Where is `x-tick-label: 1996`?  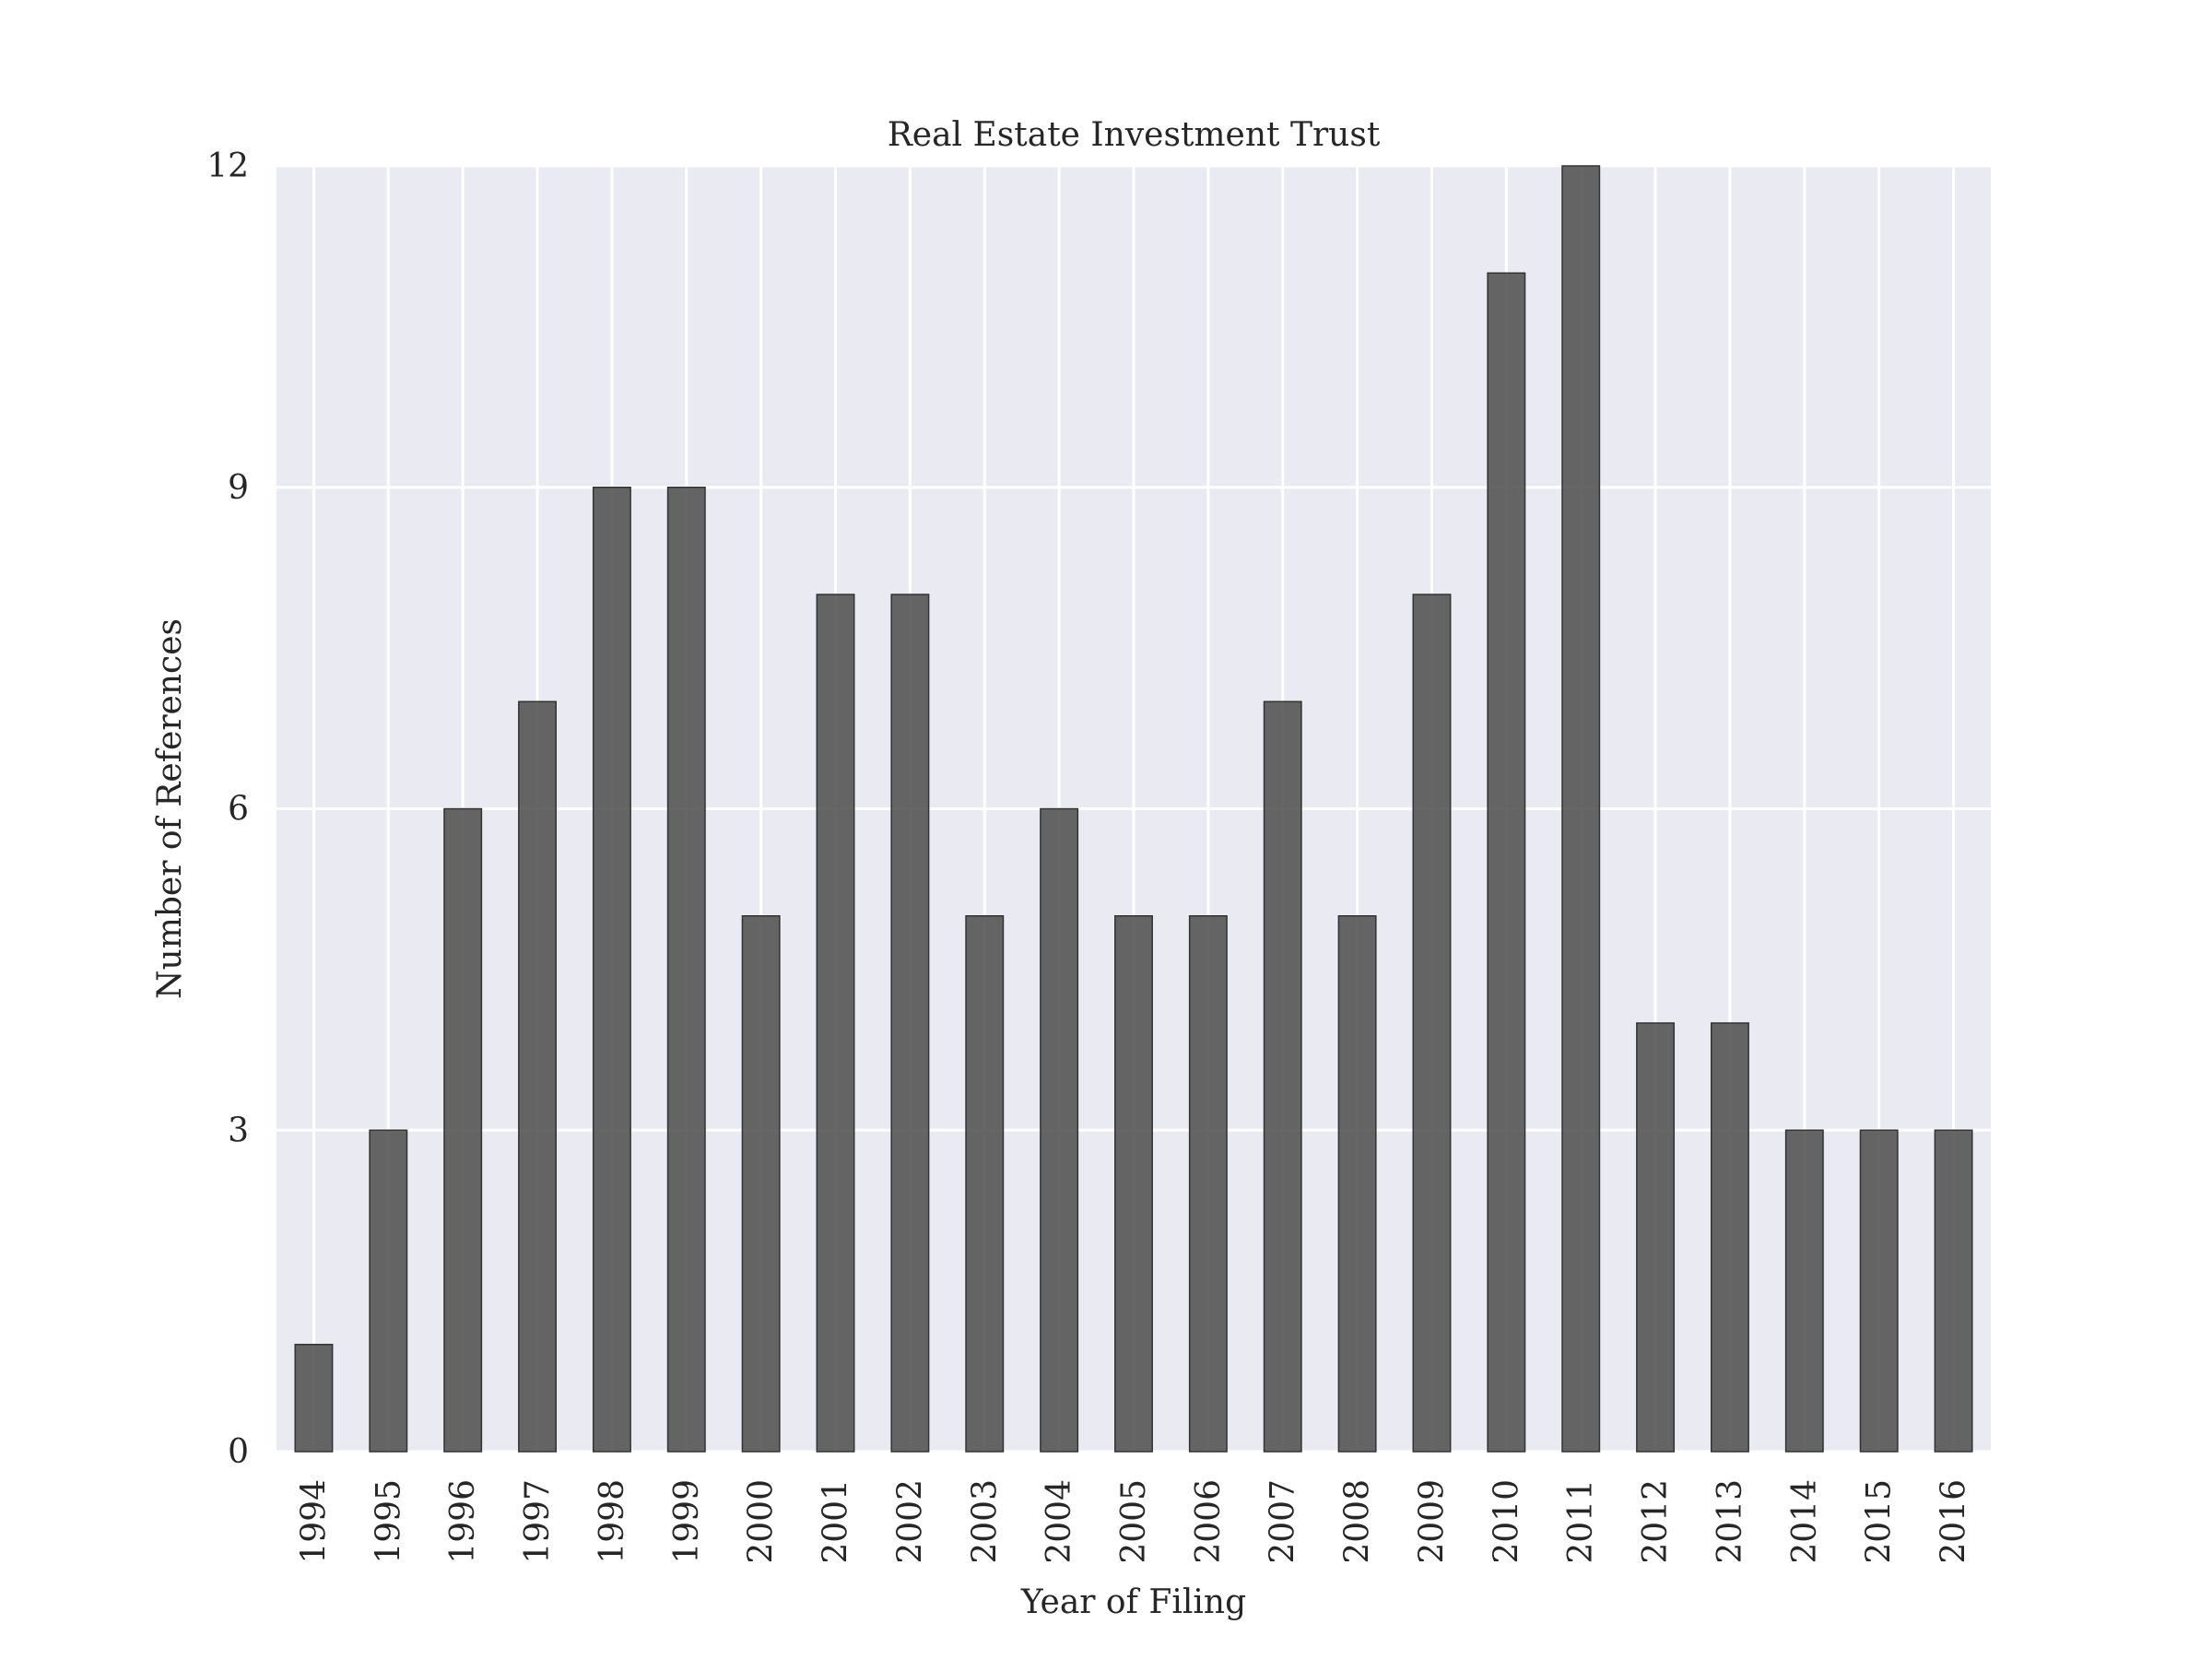
x-tick-label: 1996 is located at coordinates (463, 1521).